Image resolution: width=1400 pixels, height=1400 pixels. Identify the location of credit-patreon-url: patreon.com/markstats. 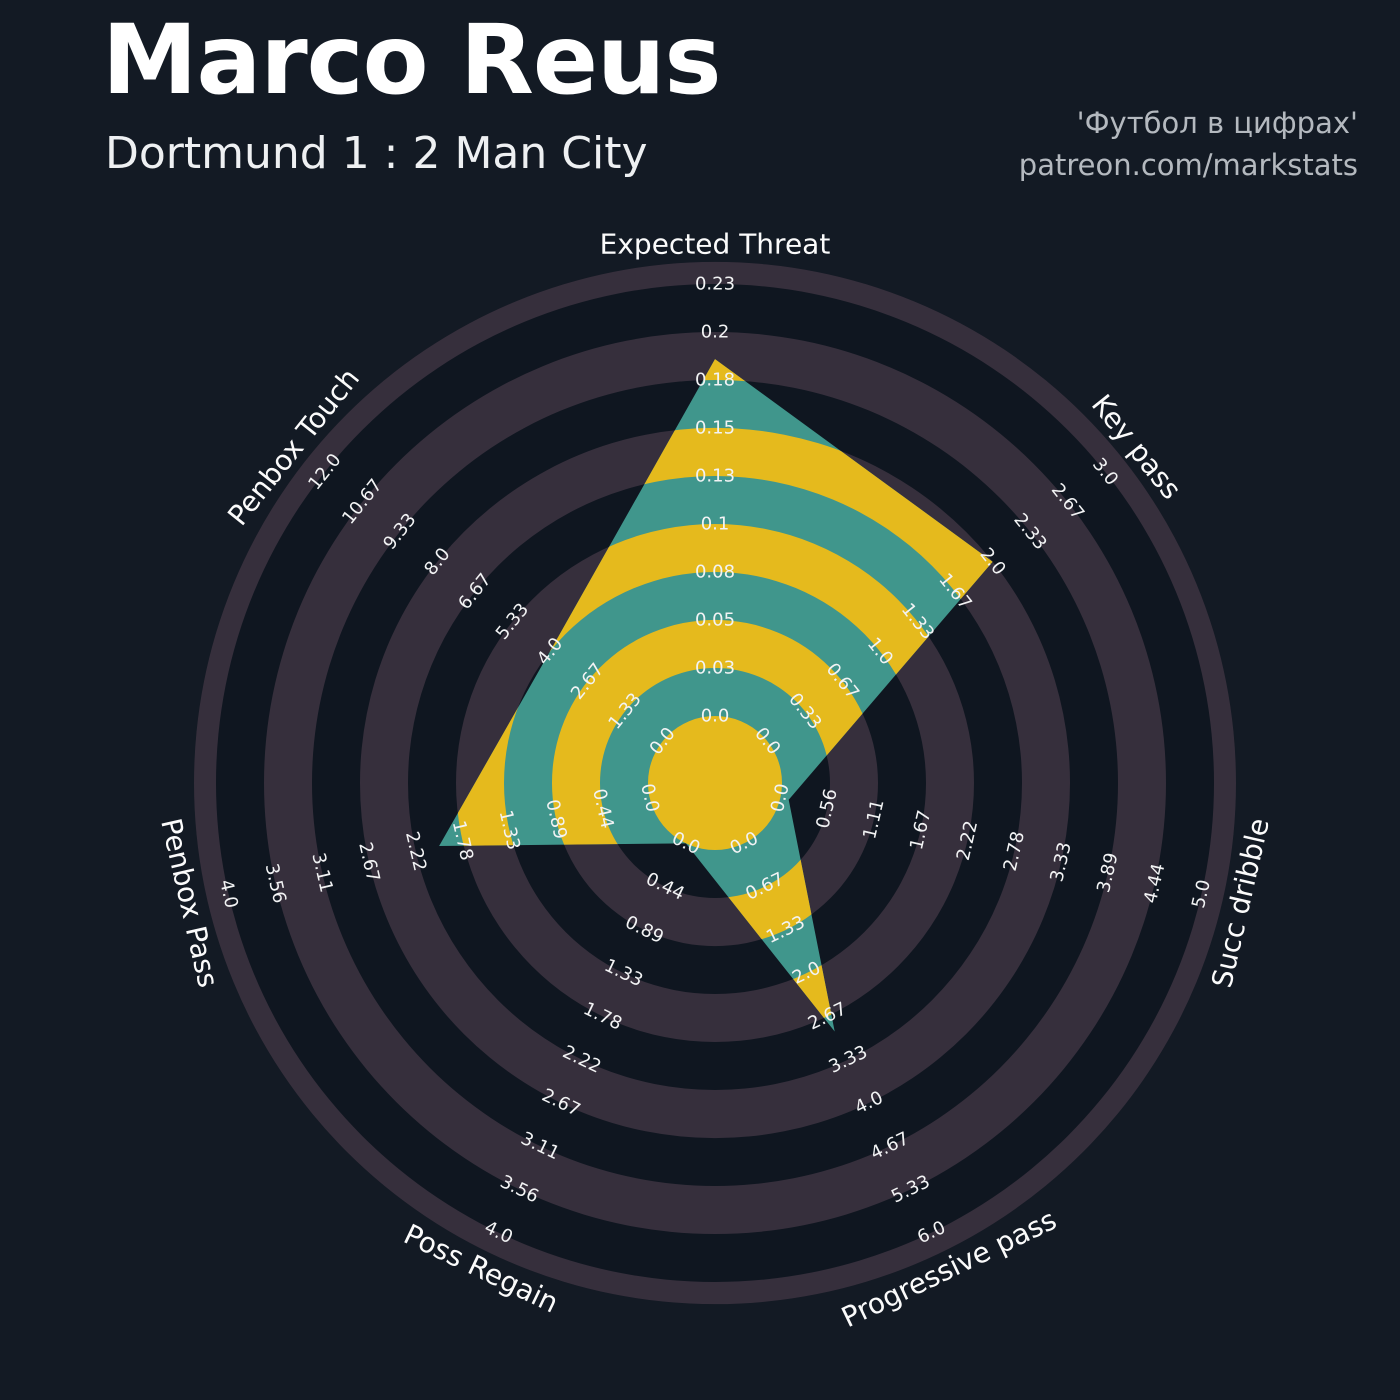
(1188, 165).